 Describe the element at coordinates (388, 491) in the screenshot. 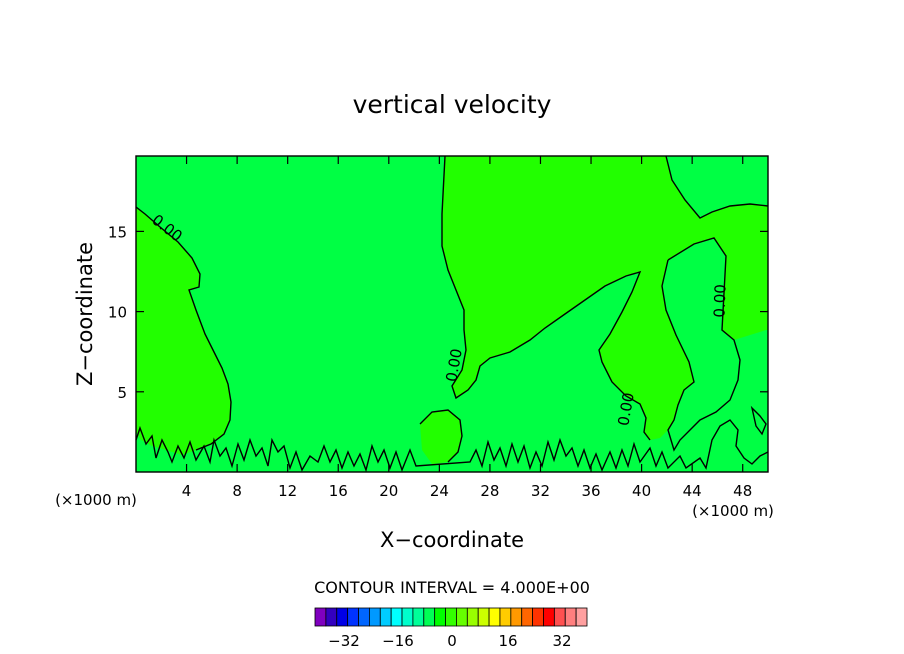

I see `x-tick-label: 20` at that location.